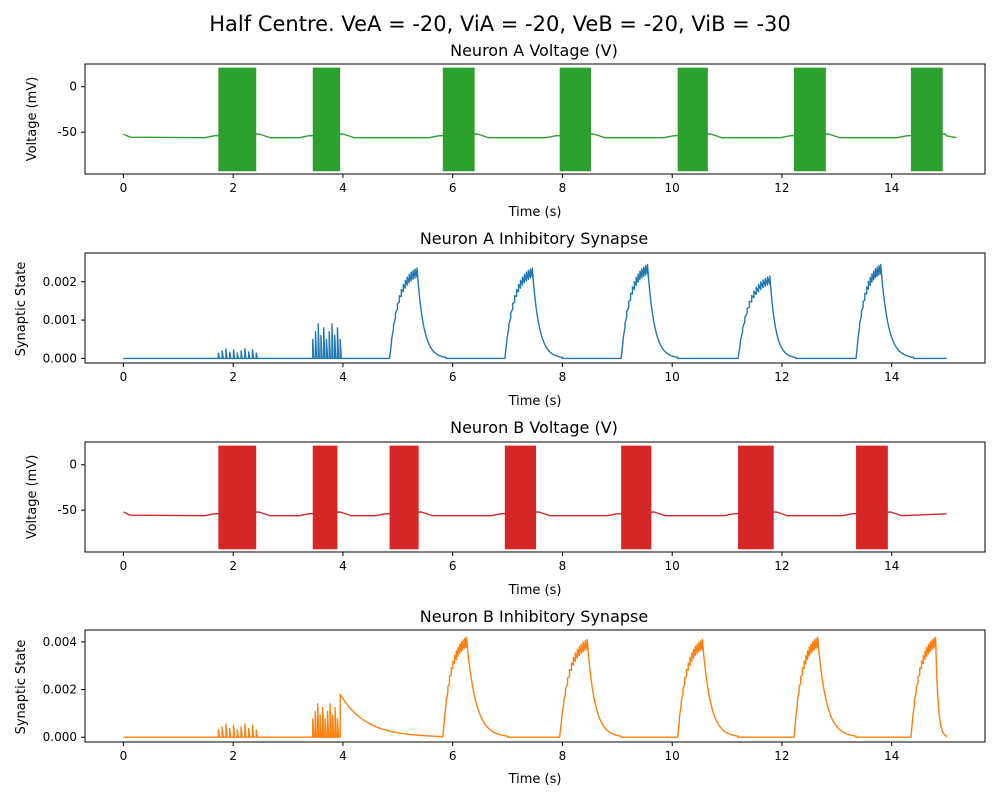 The height and width of the screenshot is (800, 1000). Describe the element at coordinates (534, 616) in the screenshot. I see `panel-title: Neuron B Inhibitory Synapse` at that location.